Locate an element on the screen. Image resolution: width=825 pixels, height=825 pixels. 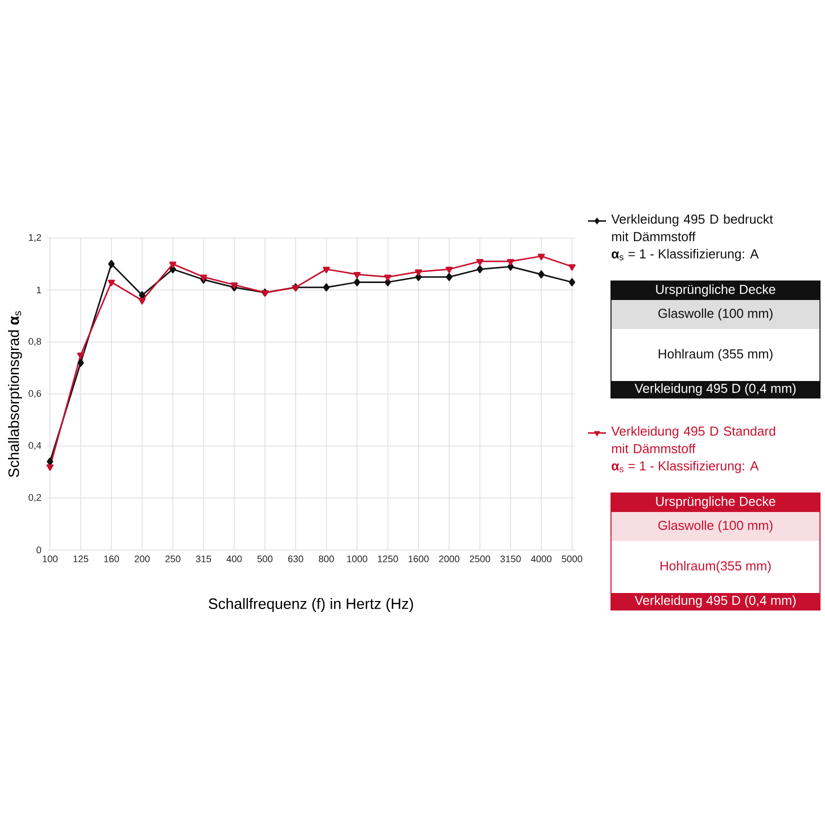
x-tick-label: 5000 is located at coordinates (572, 559).